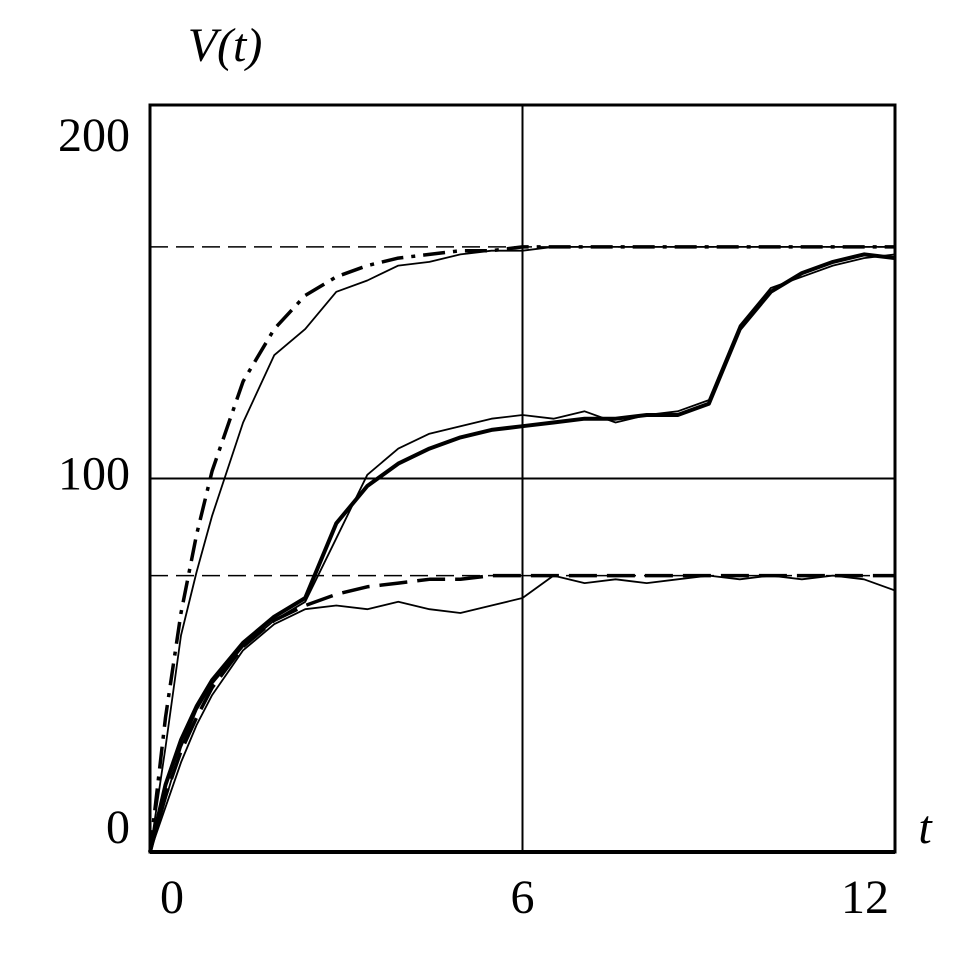 This screenshot has height=965, width=968. I want to click on y-tick-label: 100, so click(94, 474).